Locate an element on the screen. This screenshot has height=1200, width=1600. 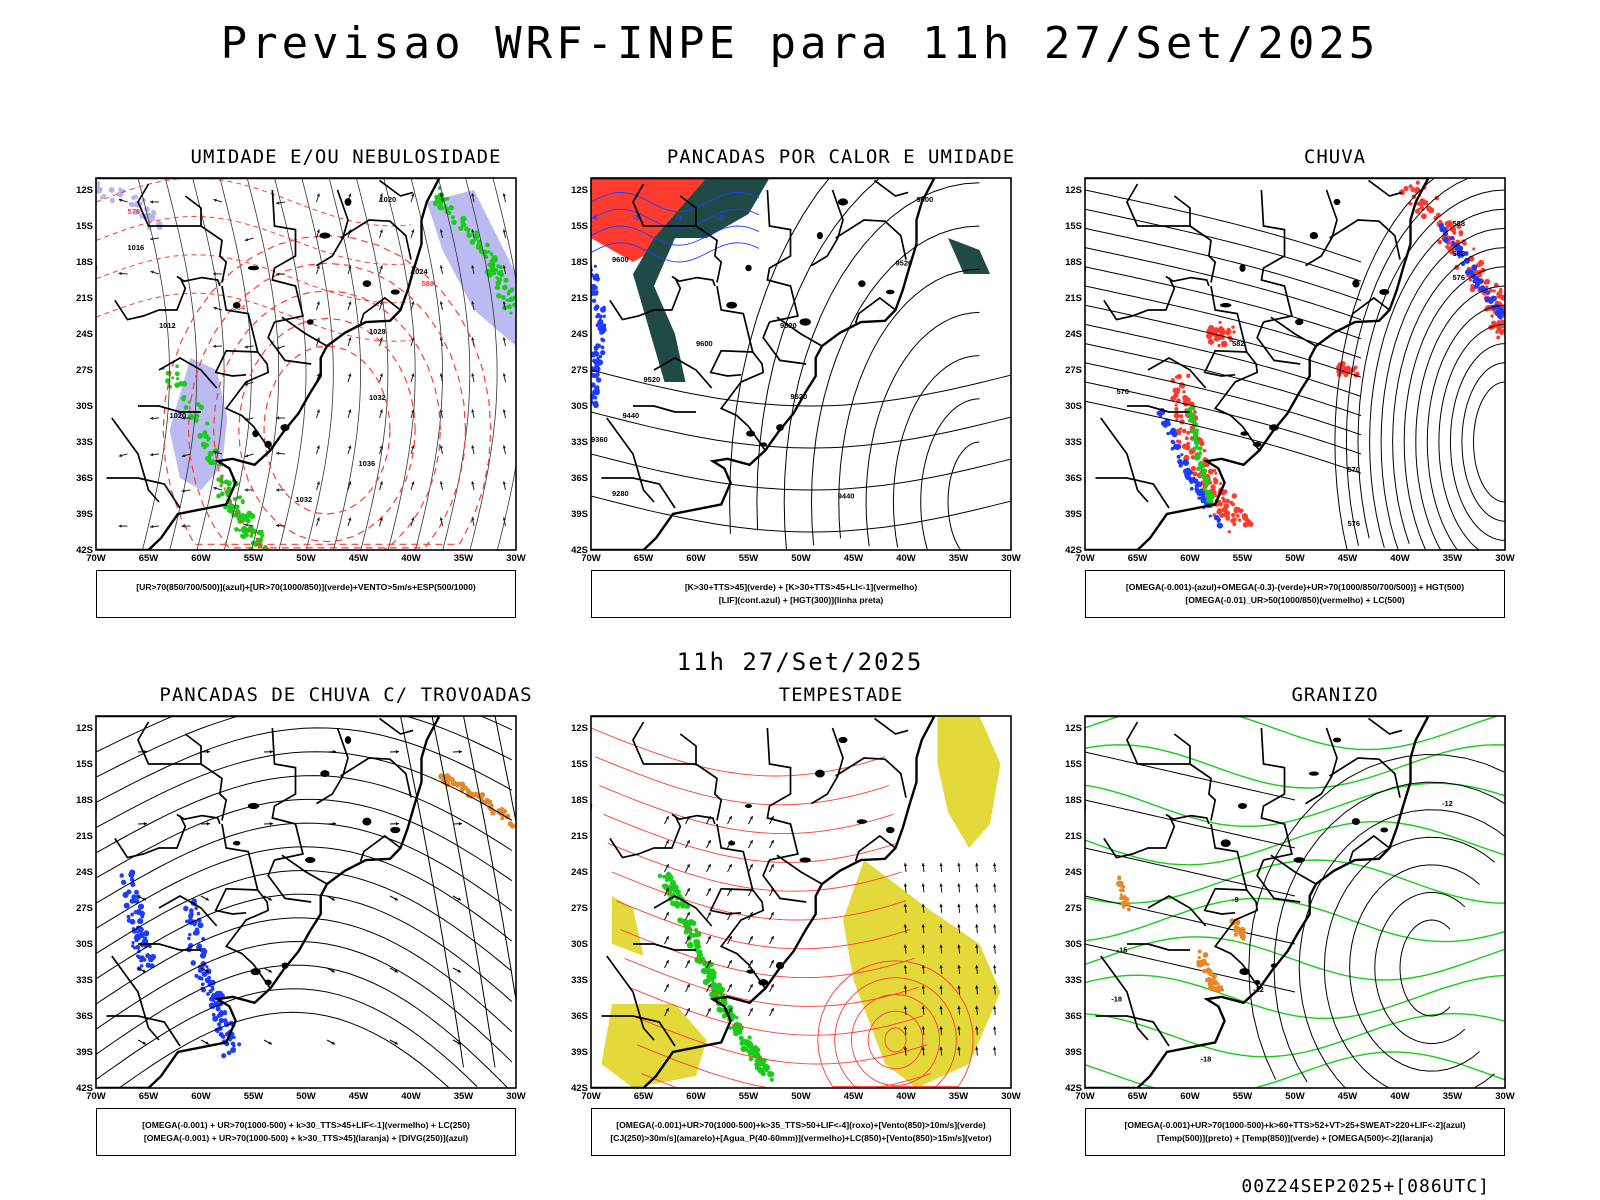
lon-tick-label: 45W is located at coordinates (359, 558).